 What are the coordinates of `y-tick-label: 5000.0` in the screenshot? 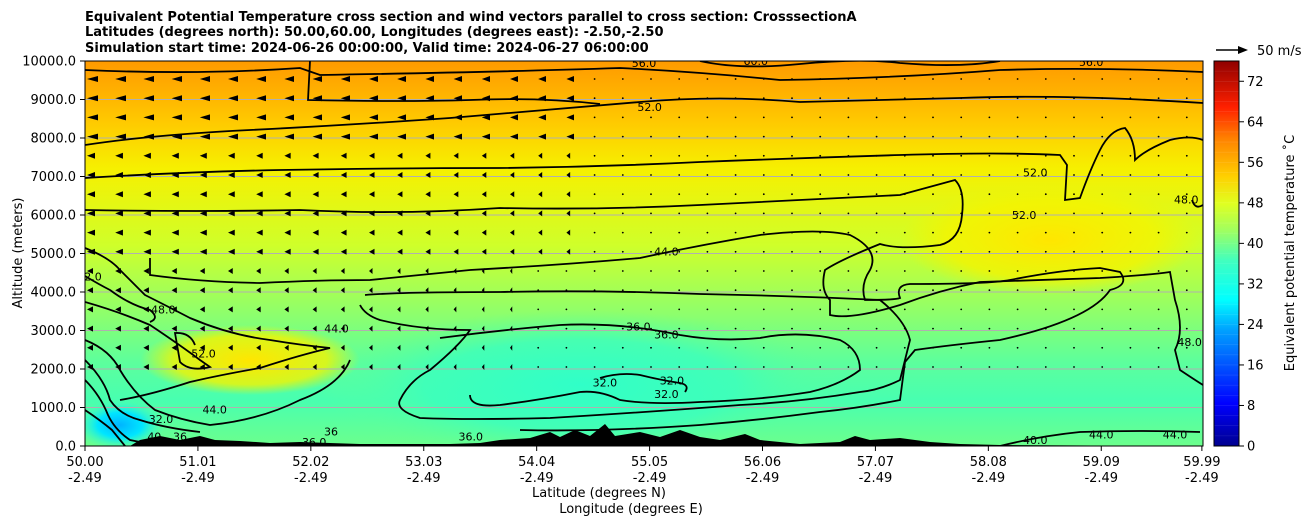 It's located at (54, 254).